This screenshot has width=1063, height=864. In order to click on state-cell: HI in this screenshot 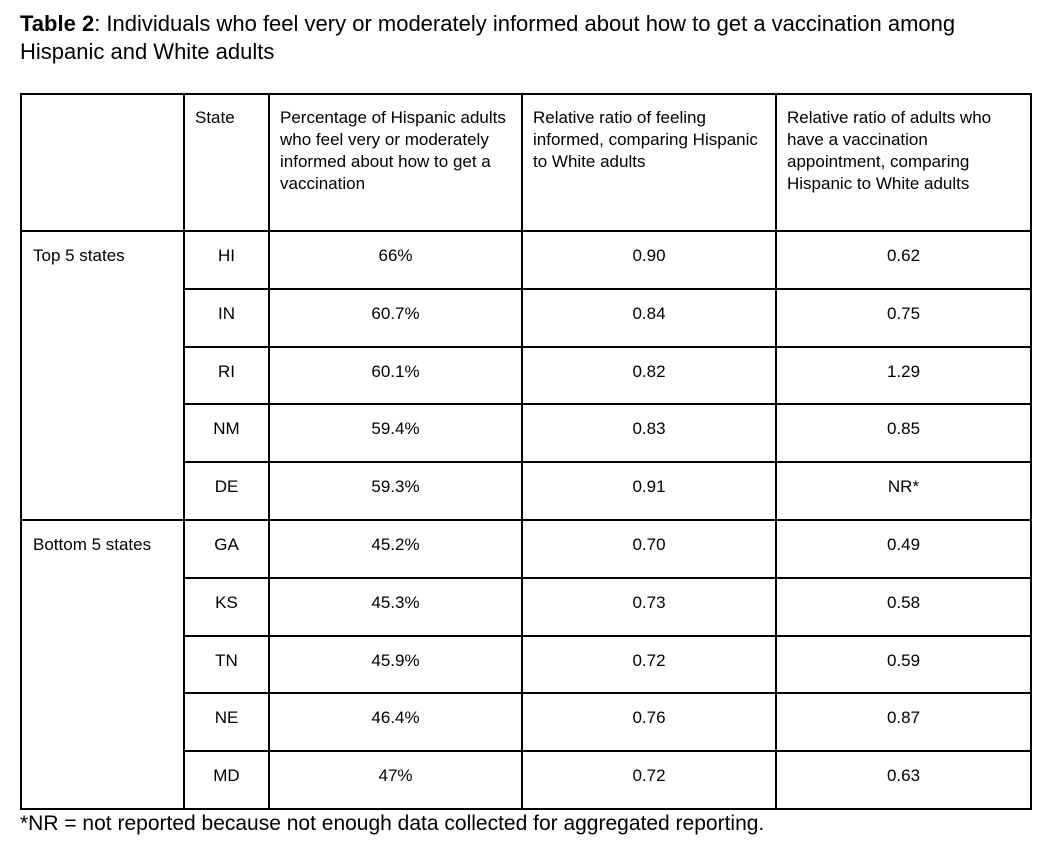, I will do `click(226, 260)`.